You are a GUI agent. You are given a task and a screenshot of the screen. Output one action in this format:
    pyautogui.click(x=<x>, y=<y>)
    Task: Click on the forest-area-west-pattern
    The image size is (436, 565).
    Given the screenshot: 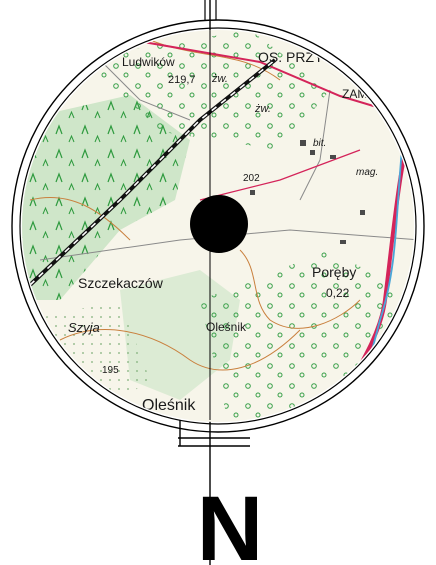 What is the action you would take?
    pyautogui.click(x=106, y=197)
    